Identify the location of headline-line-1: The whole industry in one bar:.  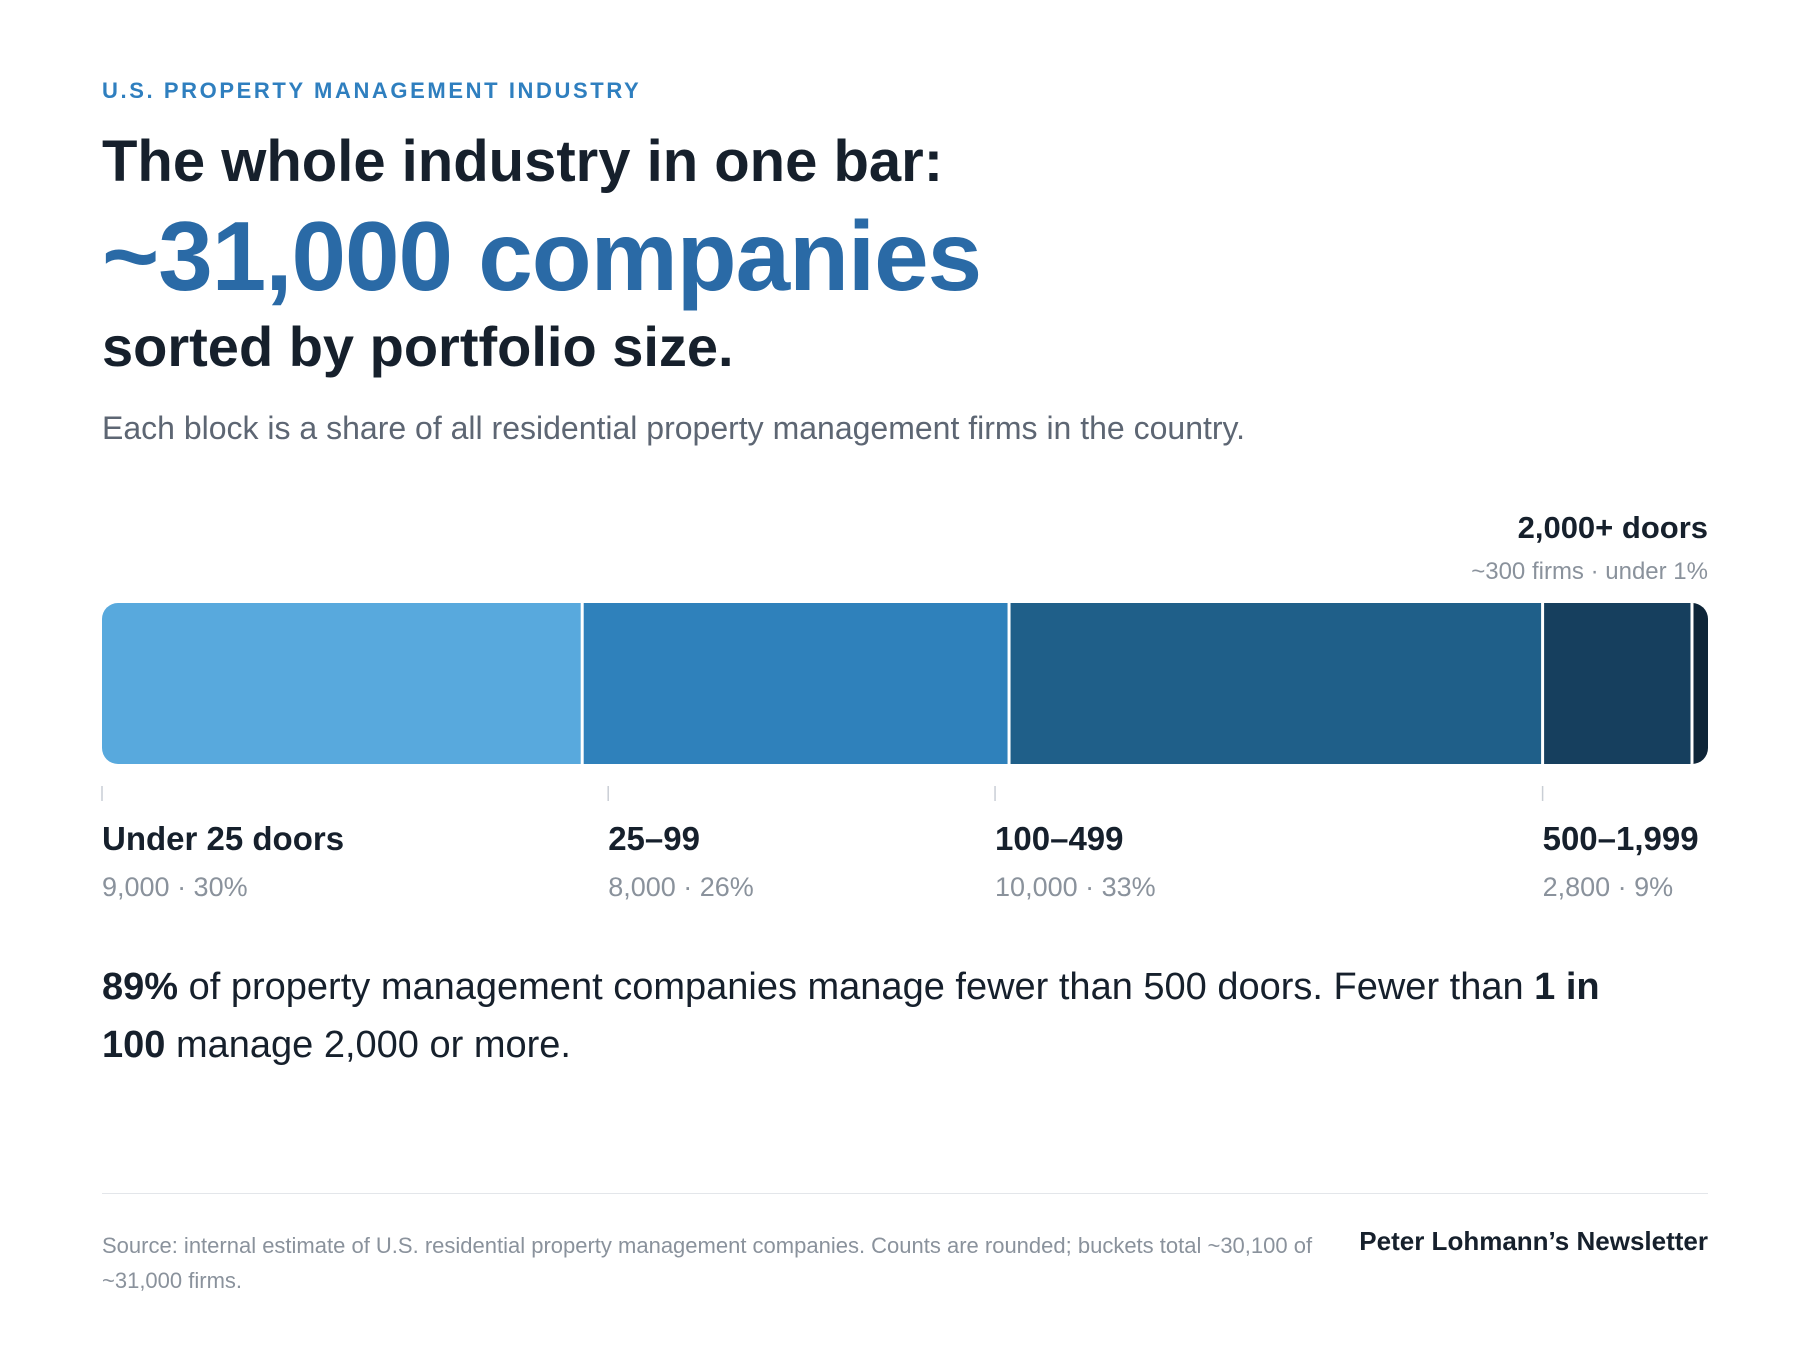
(523, 161).